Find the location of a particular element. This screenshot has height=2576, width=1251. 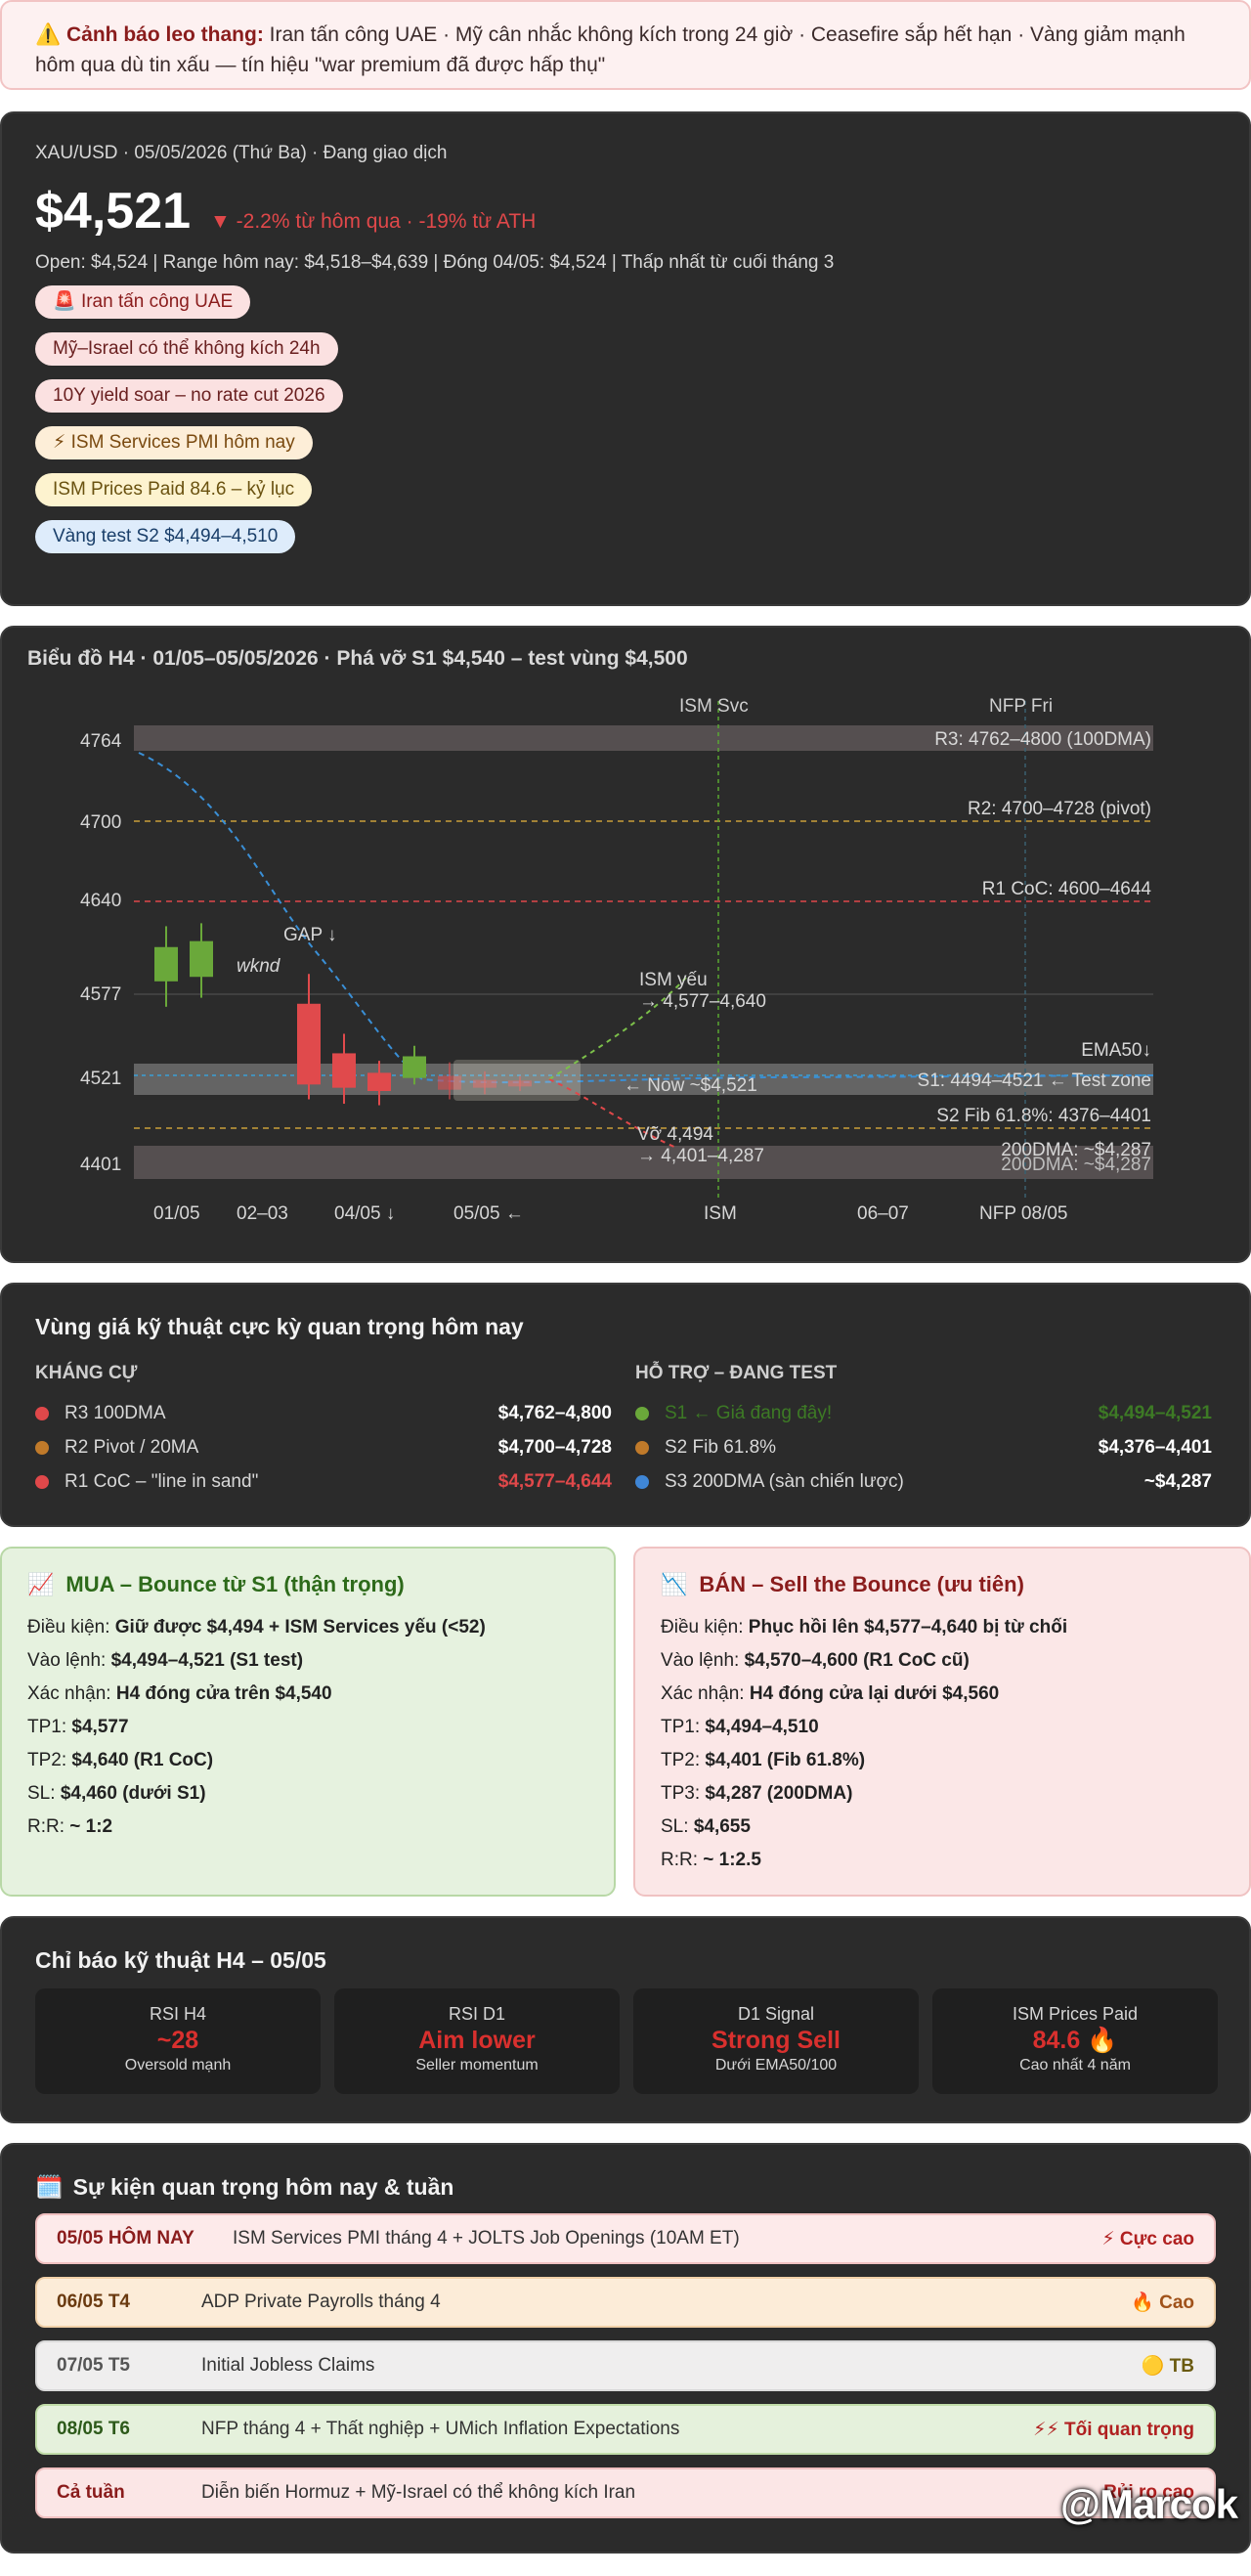

news-tag-label: Vàng test S2 $4,494–4,510 is located at coordinates (166, 536).